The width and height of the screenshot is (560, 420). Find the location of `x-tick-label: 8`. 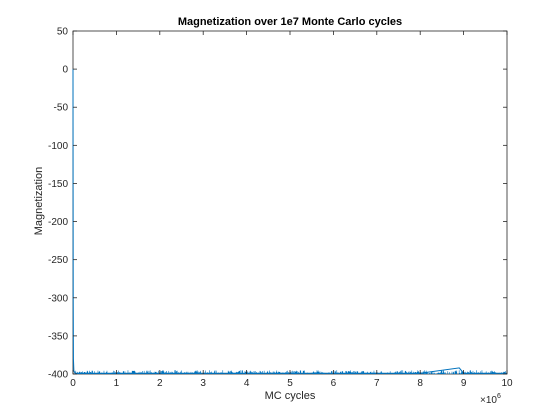

x-tick-label: 8 is located at coordinates (420, 383).